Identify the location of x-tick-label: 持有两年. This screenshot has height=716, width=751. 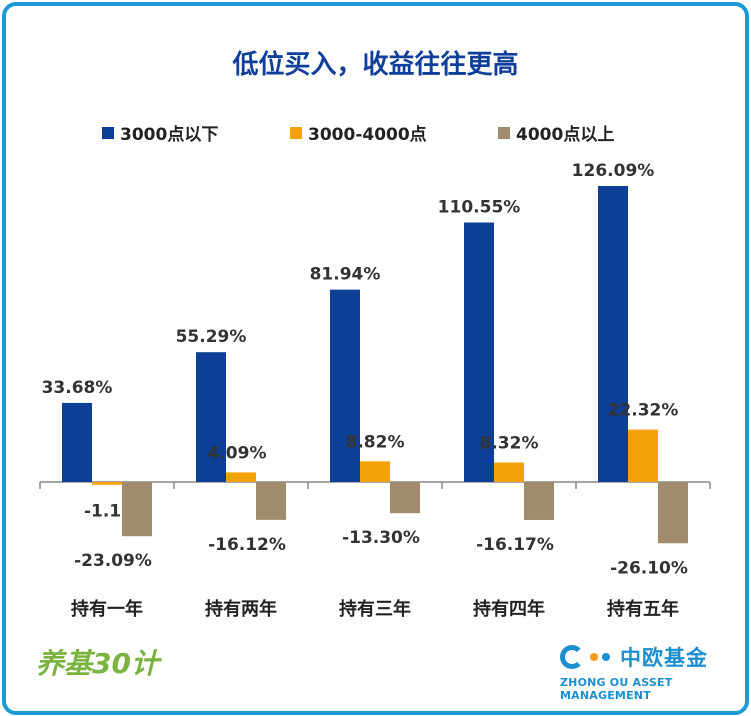
(241, 609).